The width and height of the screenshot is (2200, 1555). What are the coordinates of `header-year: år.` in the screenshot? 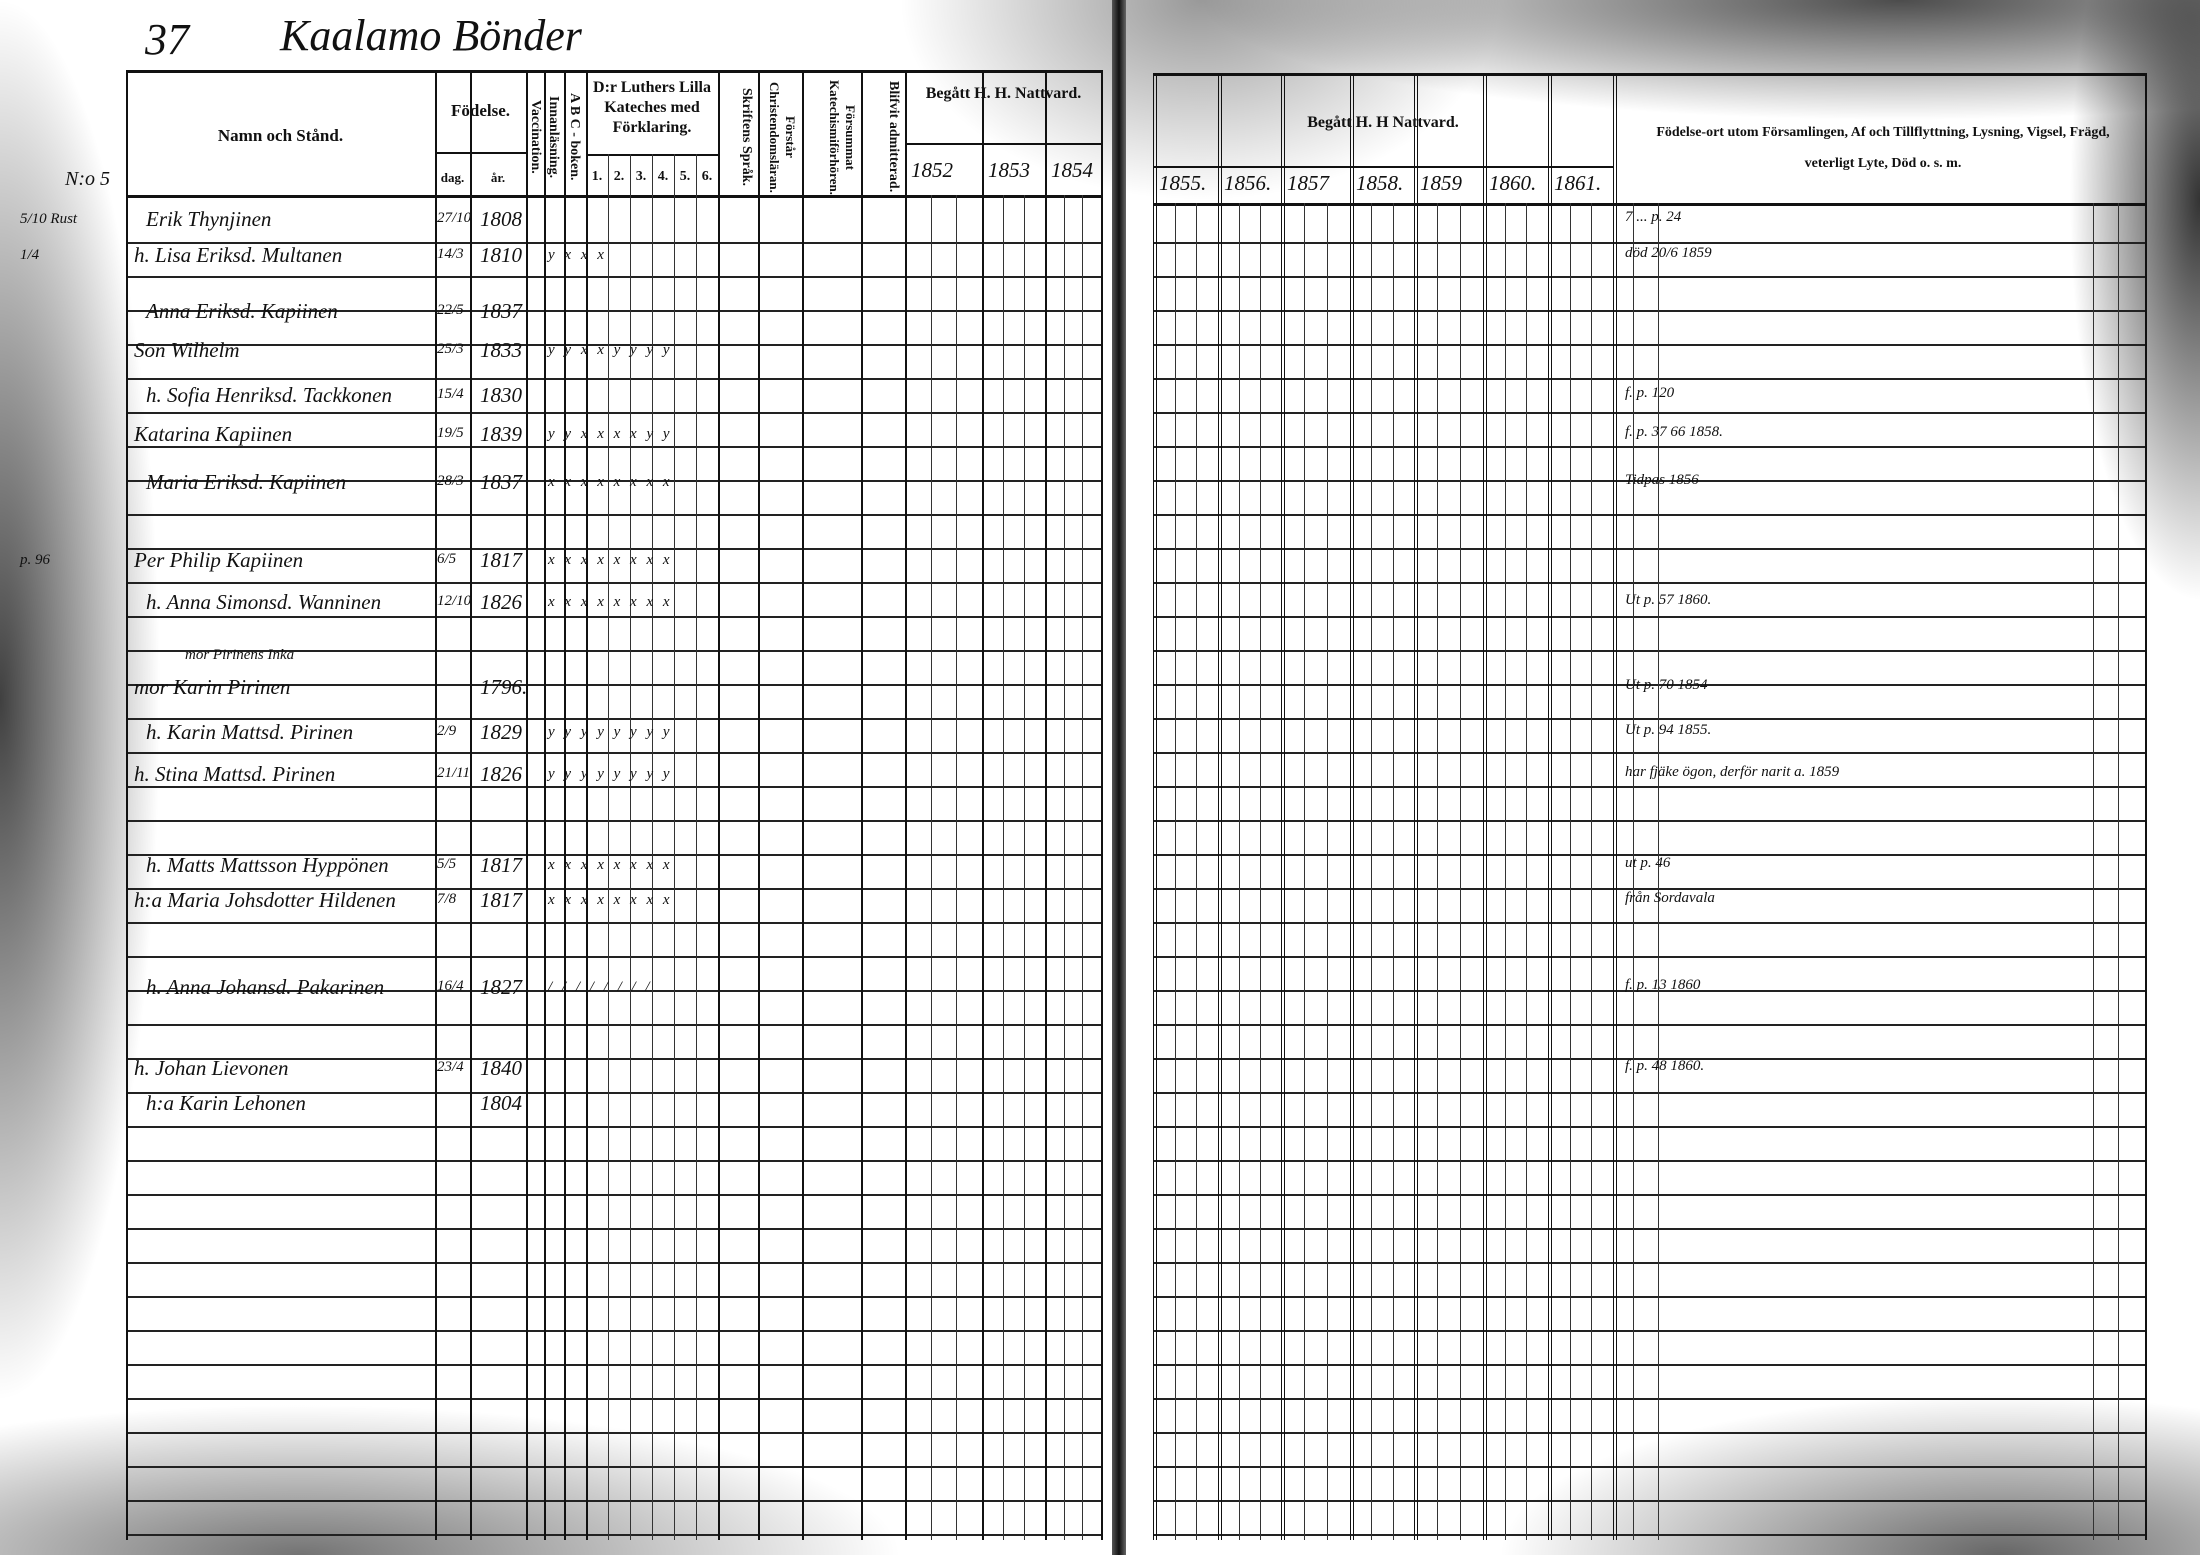 It's located at (498, 177).